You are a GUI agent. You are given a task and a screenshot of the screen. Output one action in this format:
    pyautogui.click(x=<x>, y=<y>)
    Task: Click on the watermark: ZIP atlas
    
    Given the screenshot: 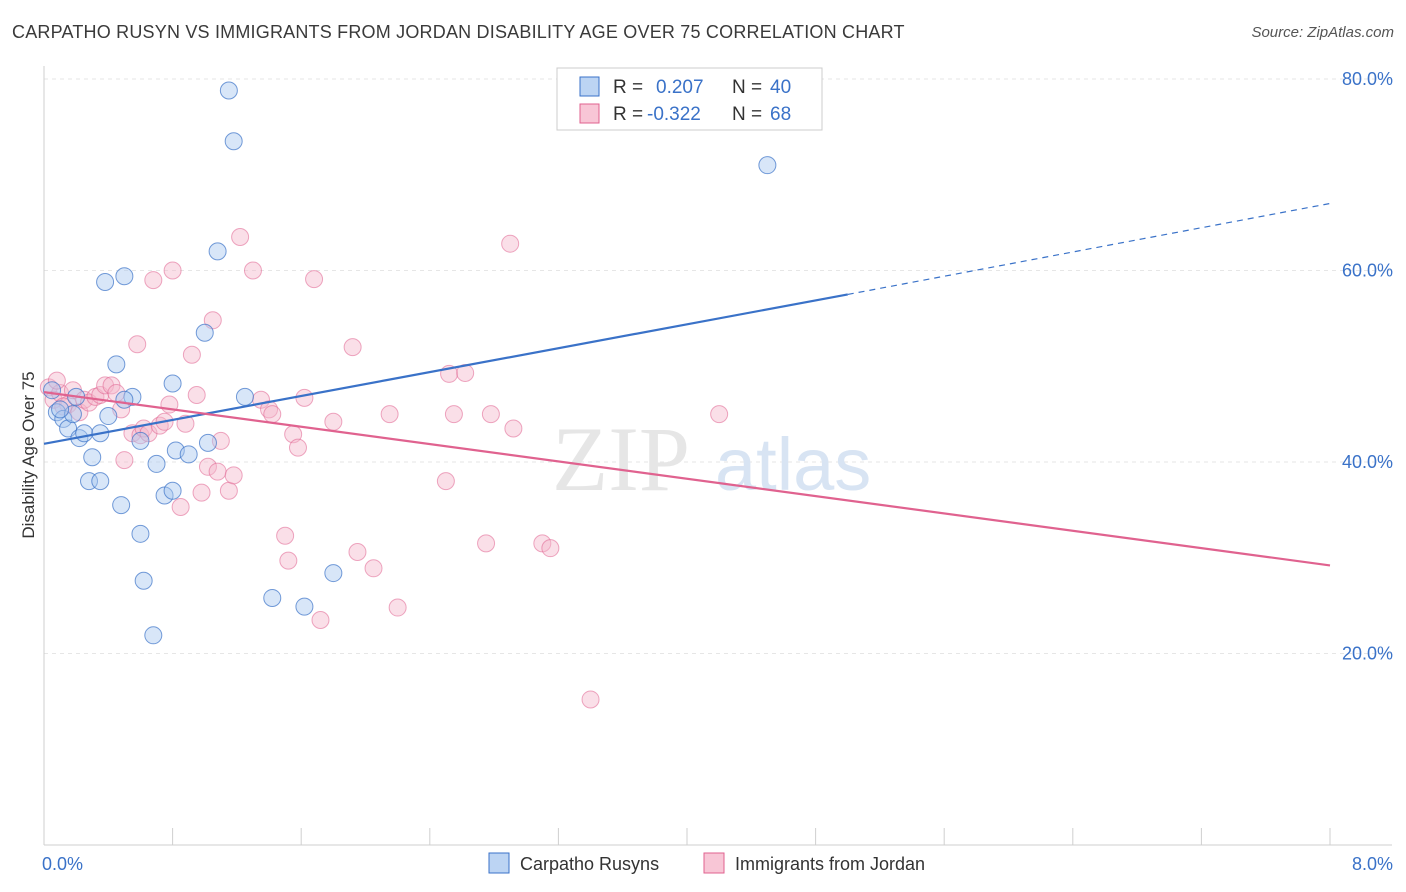 What is the action you would take?
    pyautogui.click(x=711, y=459)
    